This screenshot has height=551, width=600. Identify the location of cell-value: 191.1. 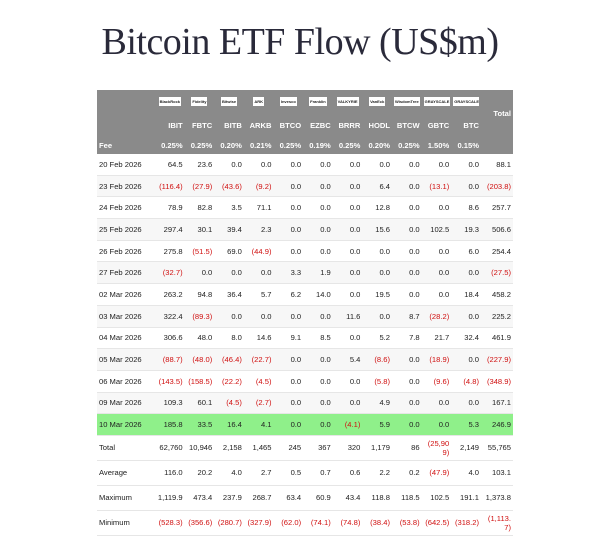
(466, 498).